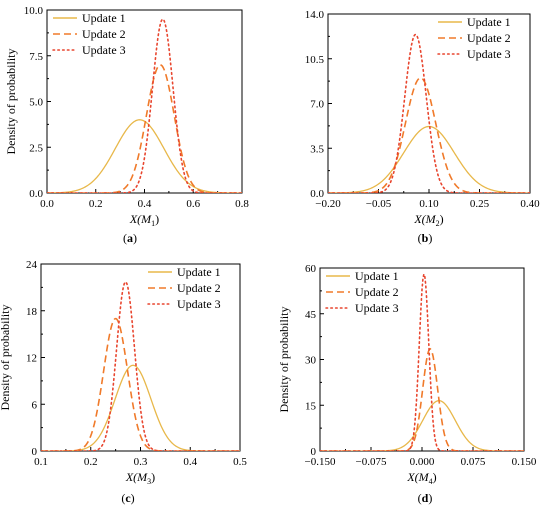  Describe the element at coordinates (32, 265) in the screenshot. I see `y-tick-label: 24` at that location.